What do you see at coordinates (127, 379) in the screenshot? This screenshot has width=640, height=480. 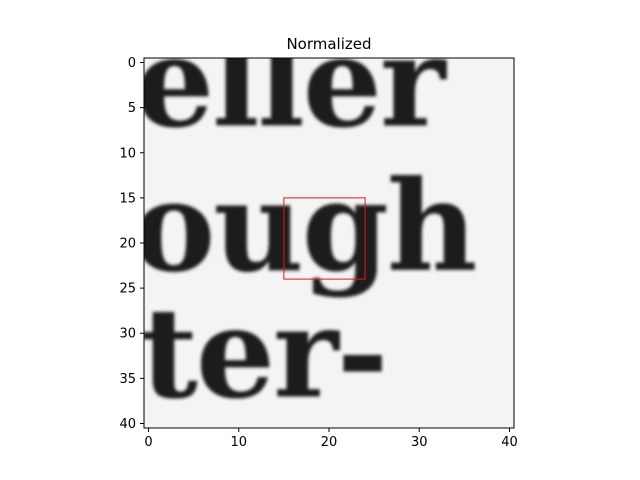 I see `y-tick-label: 35` at bounding box center [127, 379].